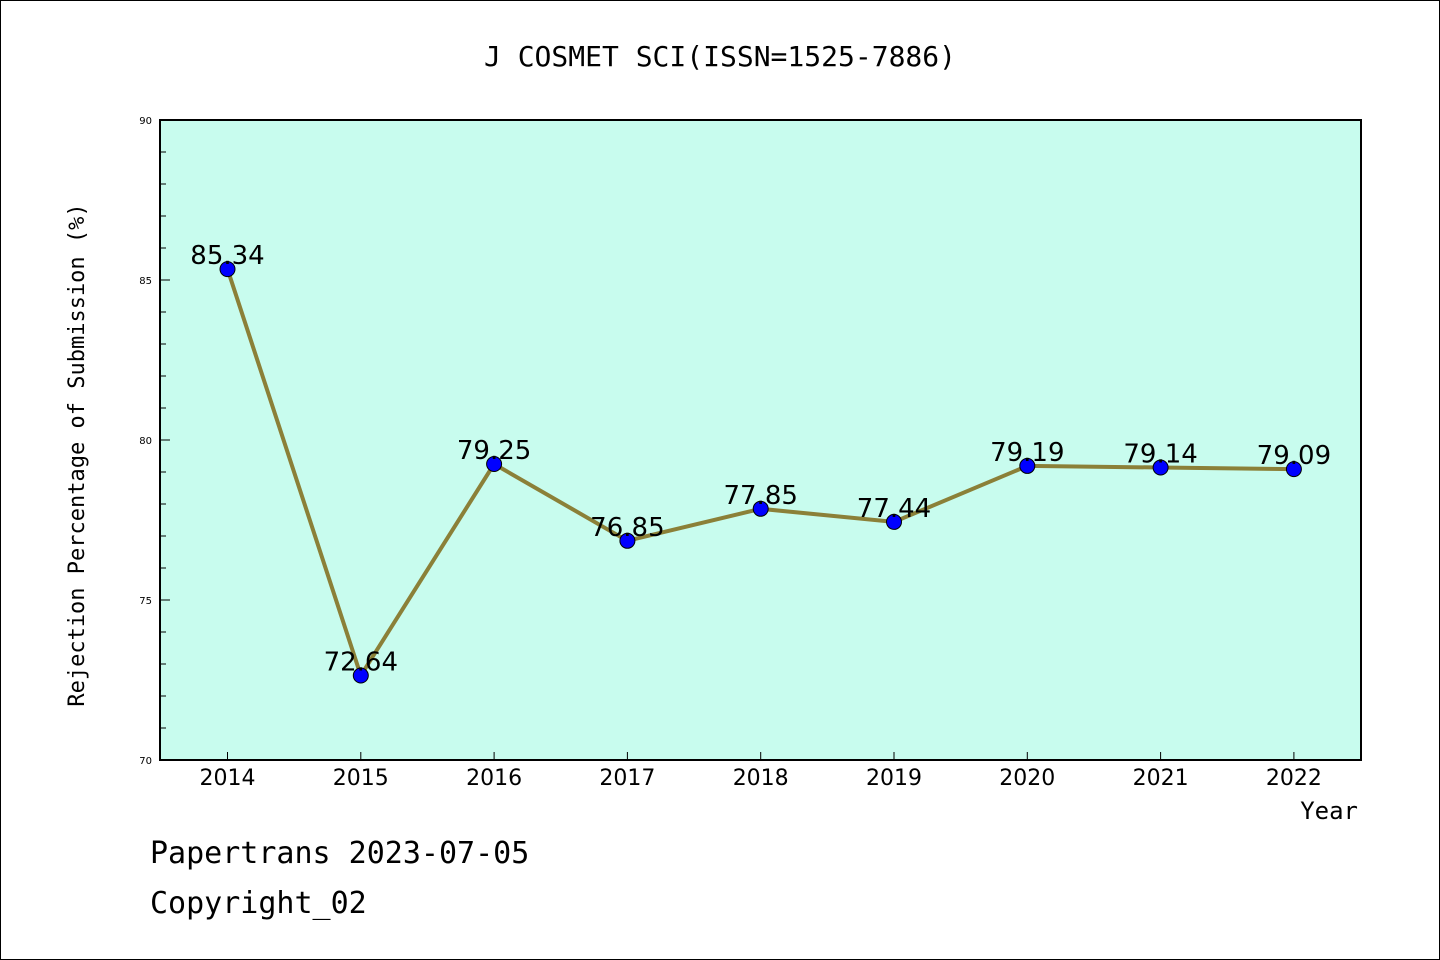  What do you see at coordinates (1027, 465) in the screenshot?
I see `data-point-2020` at bounding box center [1027, 465].